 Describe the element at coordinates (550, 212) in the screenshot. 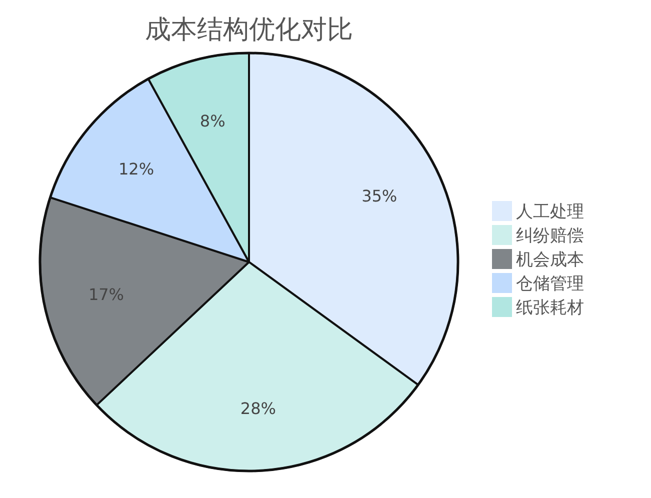

I see `legend-label: 人工处理` at that location.